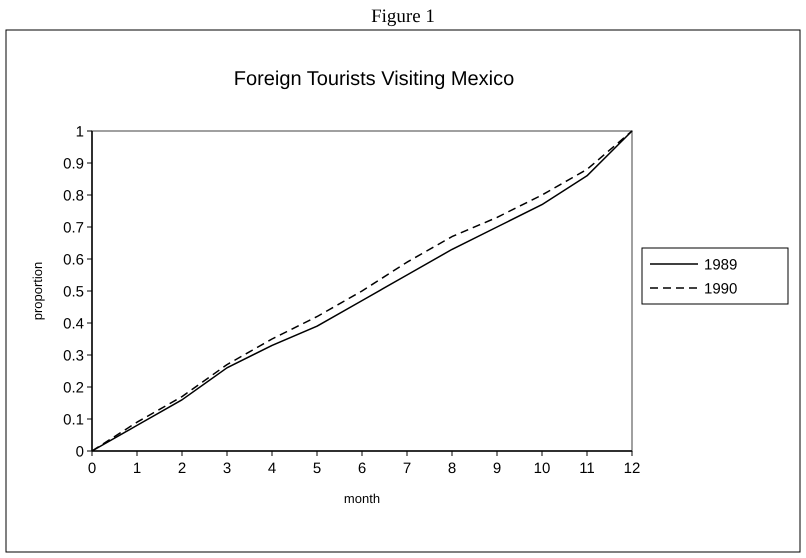  Describe the element at coordinates (73, 387) in the screenshot. I see `y-tick-label: 0.2` at that location.